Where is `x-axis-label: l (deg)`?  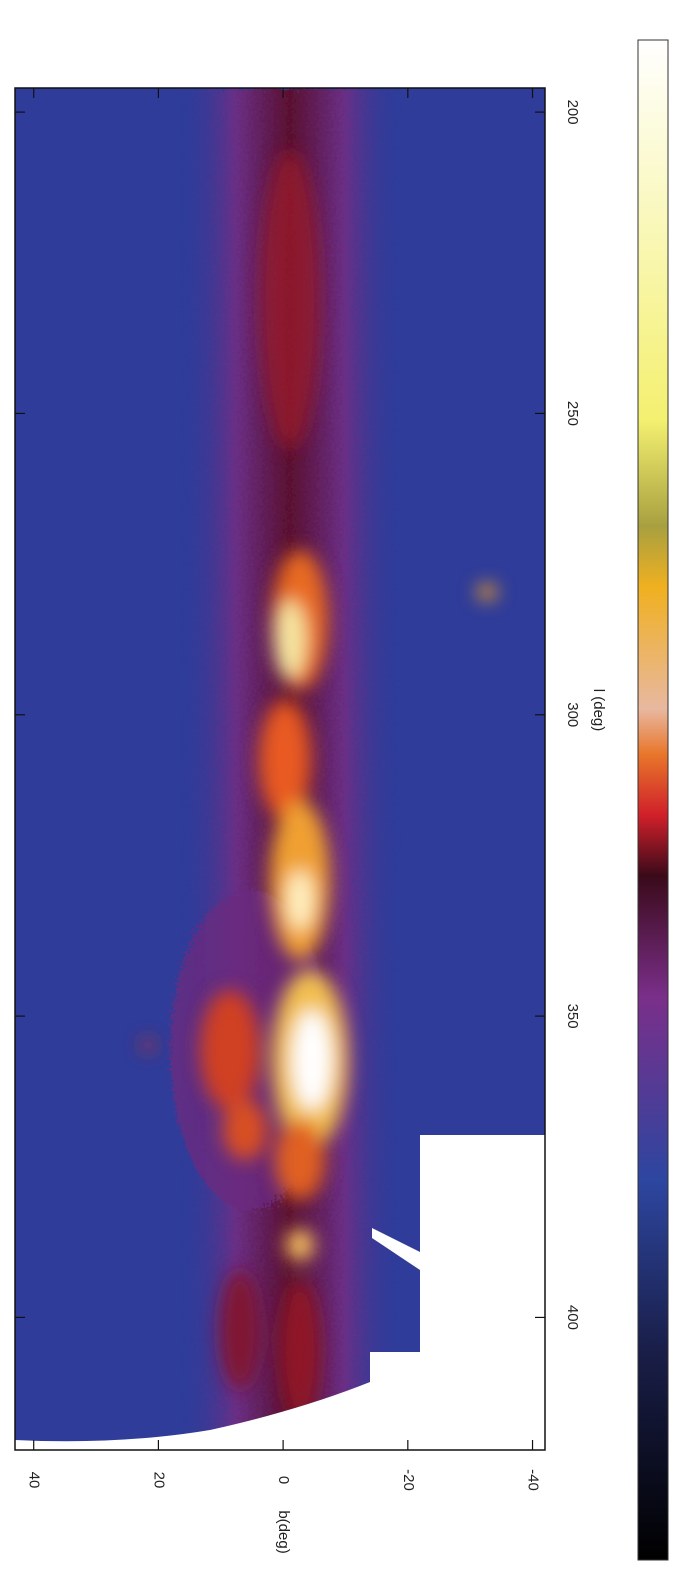 x-axis-label: l (deg) is located at coordinates (598, 710).